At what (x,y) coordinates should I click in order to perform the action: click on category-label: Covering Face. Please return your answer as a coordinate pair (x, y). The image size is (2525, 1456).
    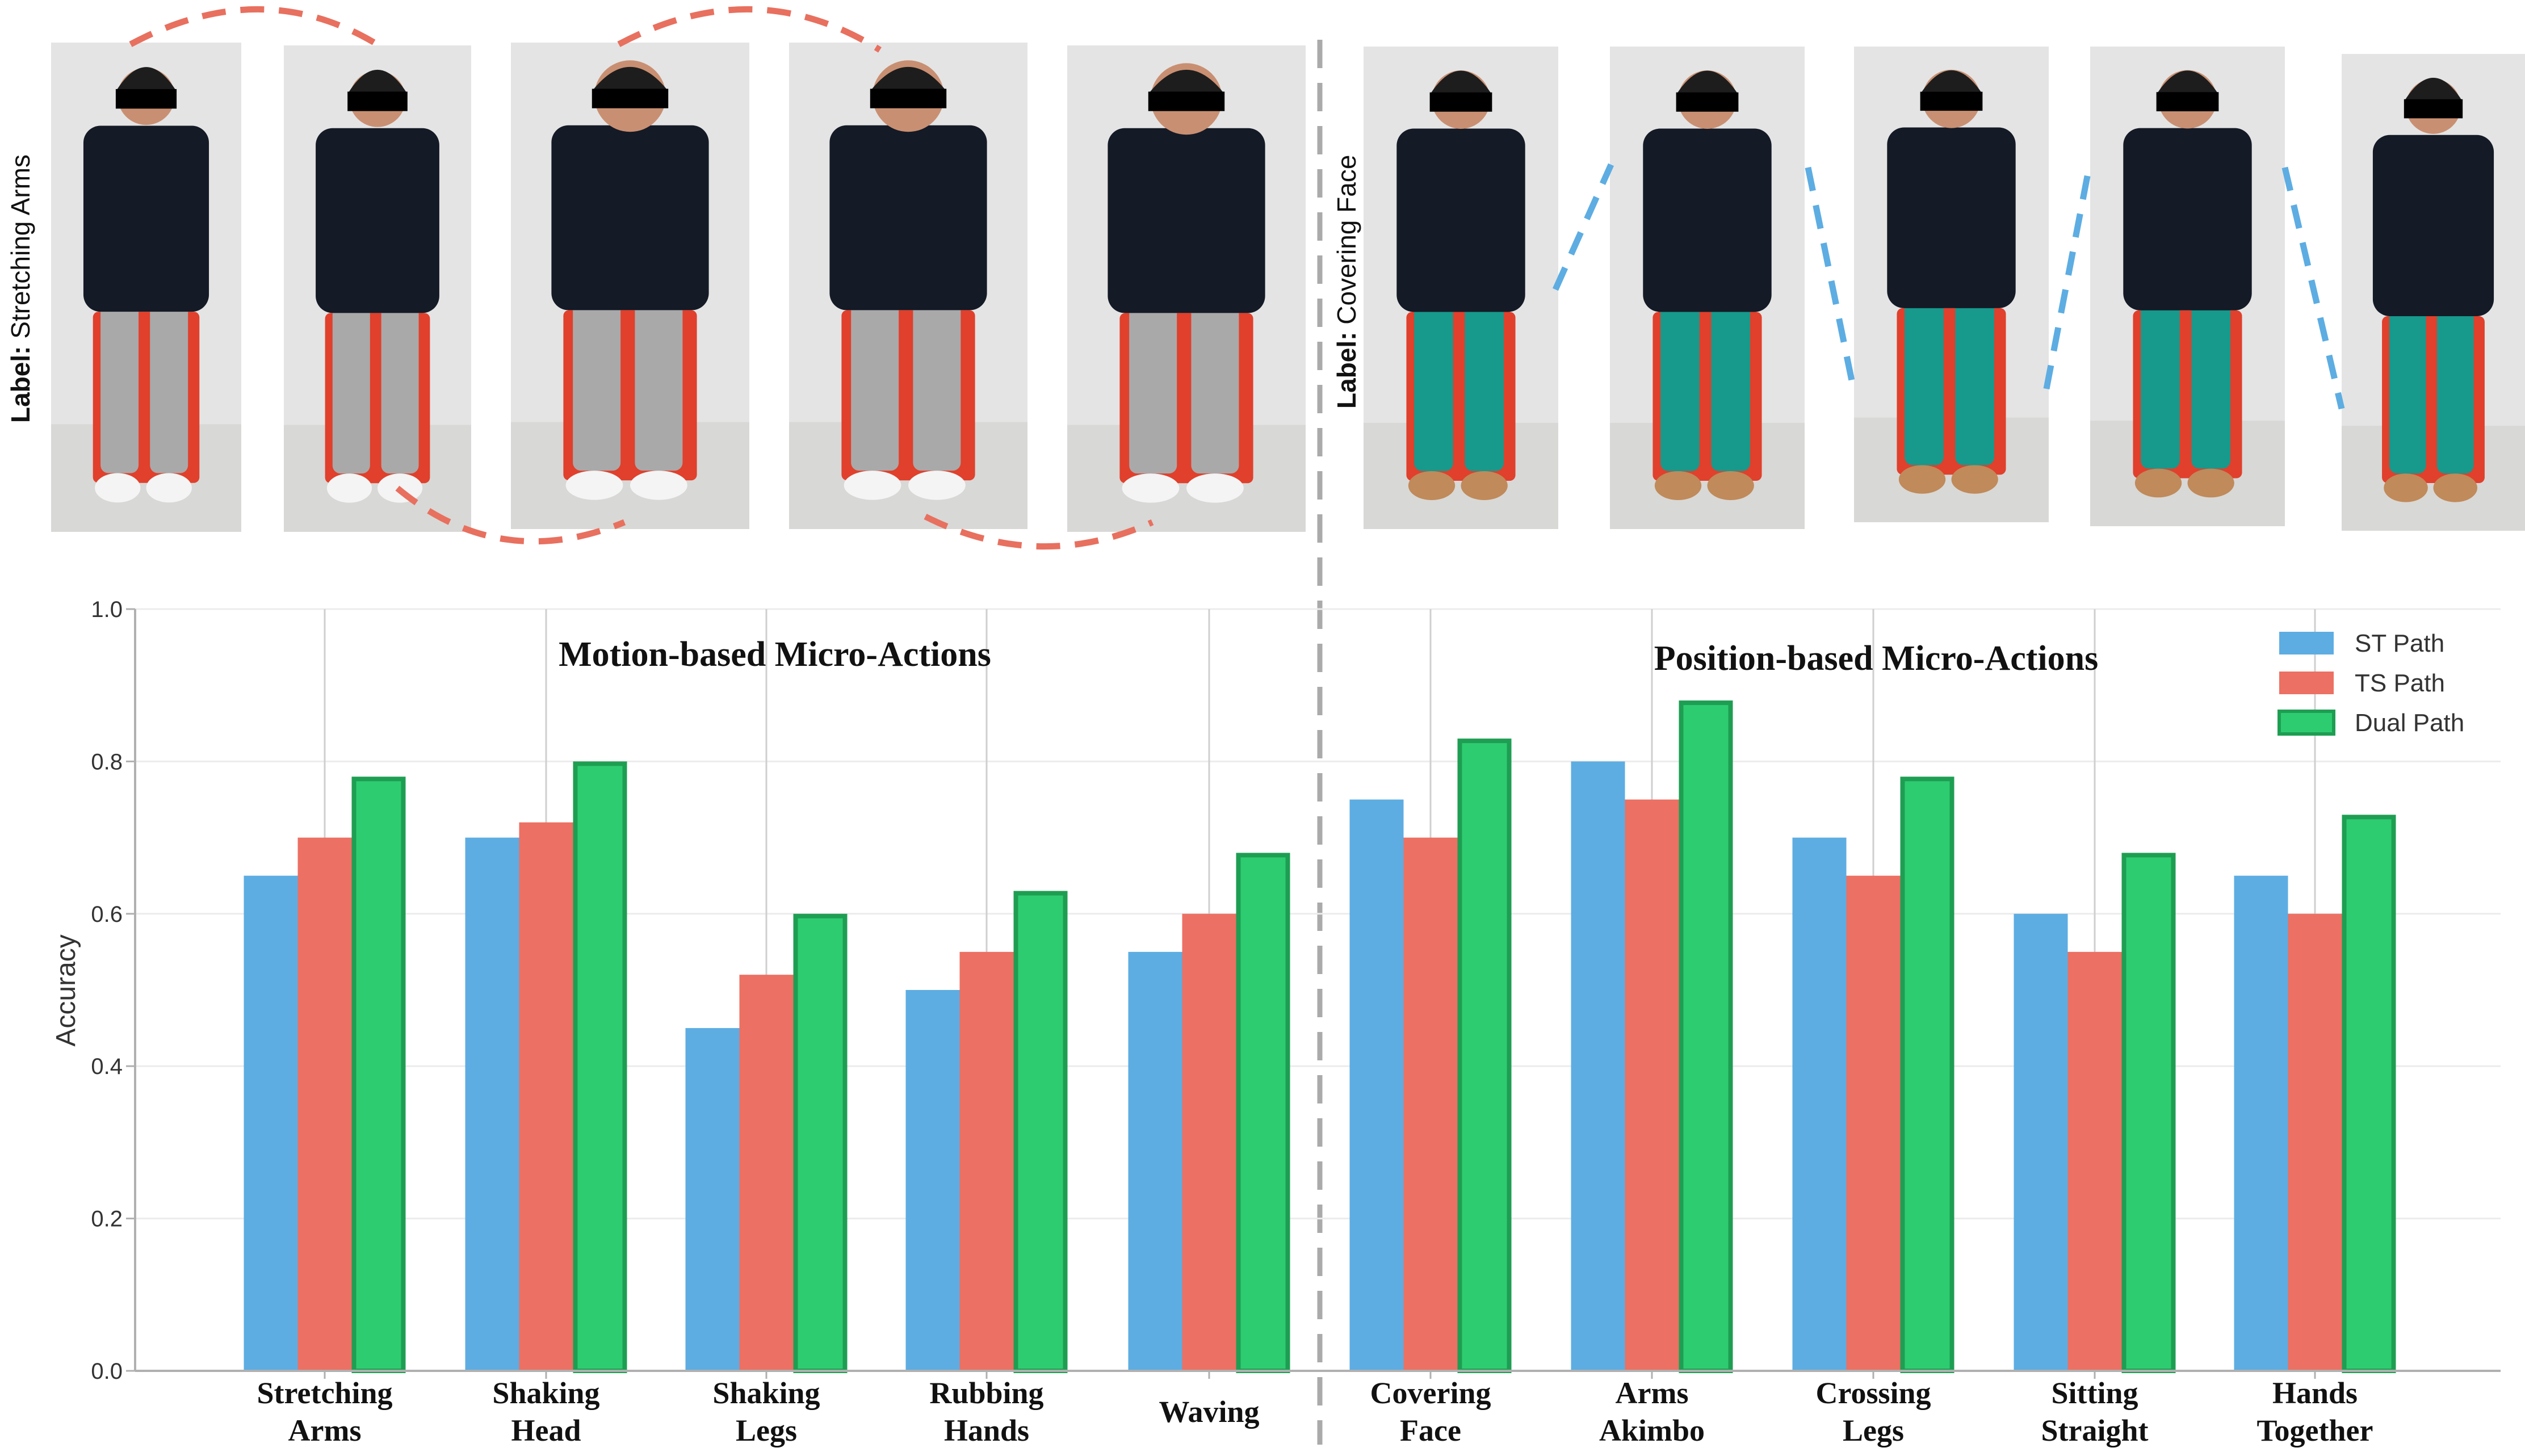
    Looking at the image, I should click on (1431, 1411).